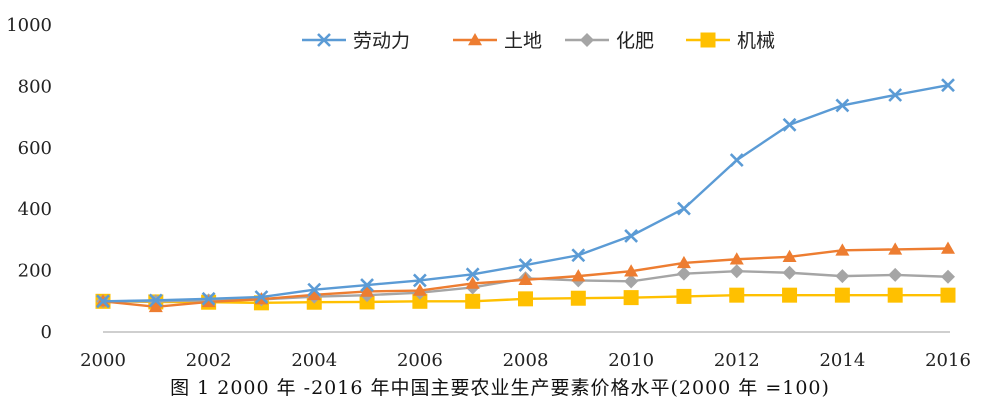  What do you see at coordinates (609, 41) in the screenshot?
I see `legend-item: 化肥` at bounding box center [609, 41].